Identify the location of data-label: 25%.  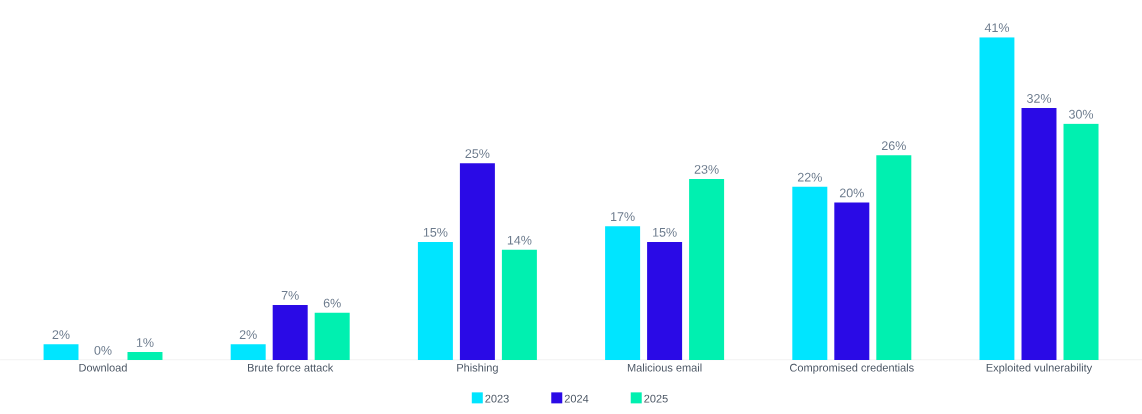
(477, 154).